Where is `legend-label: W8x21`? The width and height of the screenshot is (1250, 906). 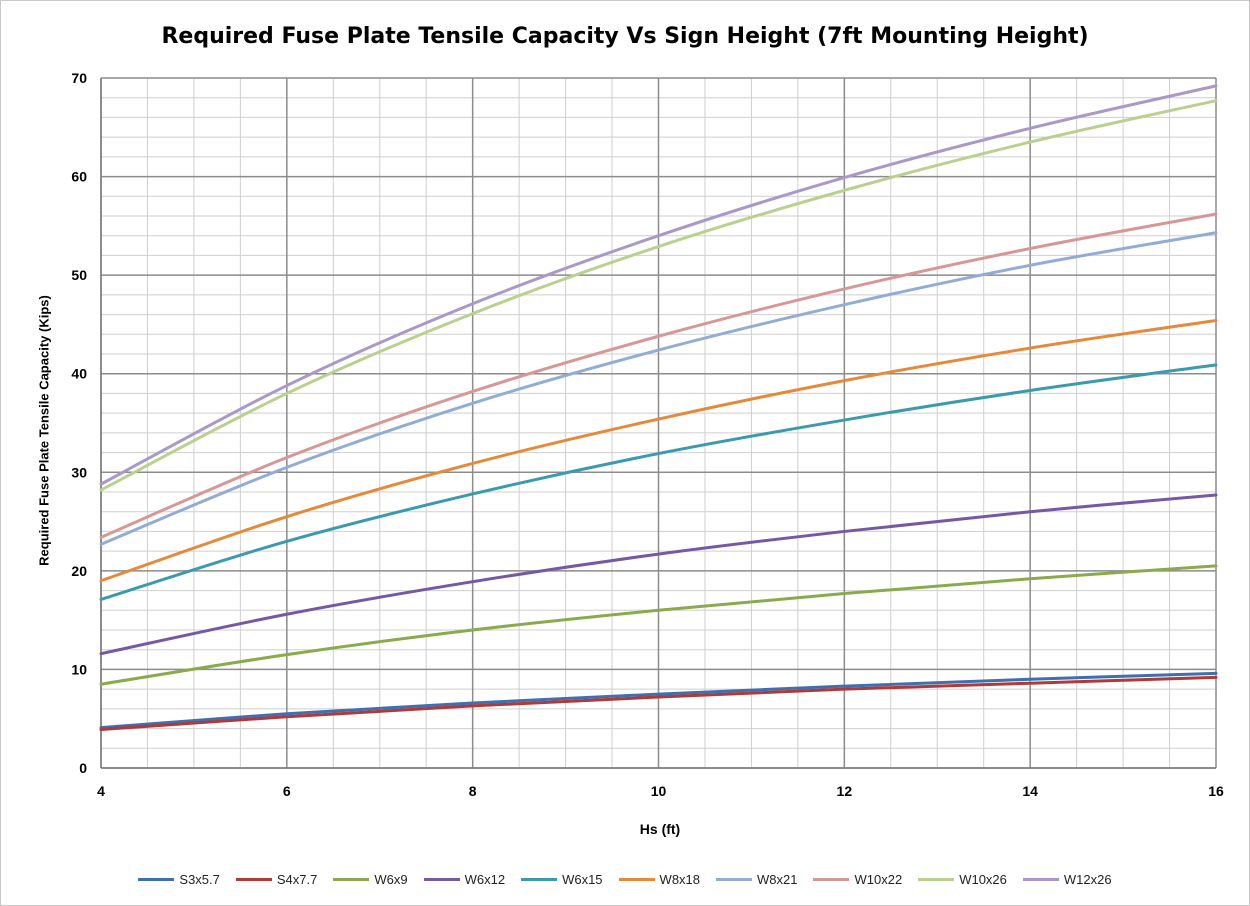
legend-label: W8x21 is located at coordinates (777, 879).